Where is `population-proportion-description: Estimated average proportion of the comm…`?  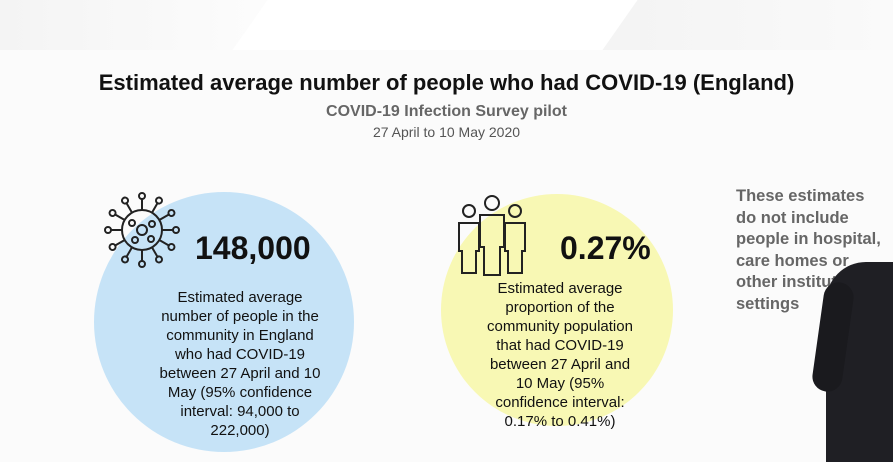 population-proportion-description: Estimated average proportion of the comm… is located at coordinates (560, 355).